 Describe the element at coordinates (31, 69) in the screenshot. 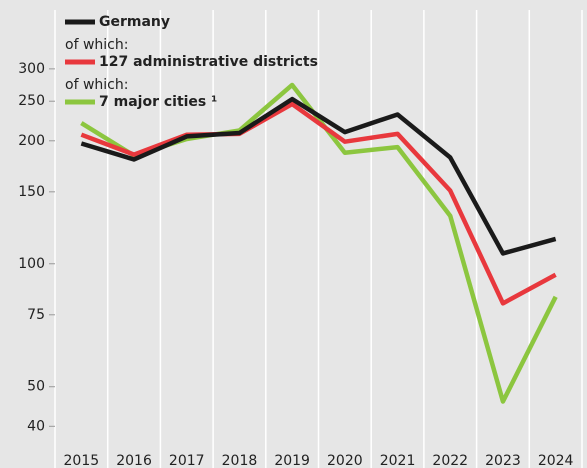

I see `y-tick-label: 300` at that location.